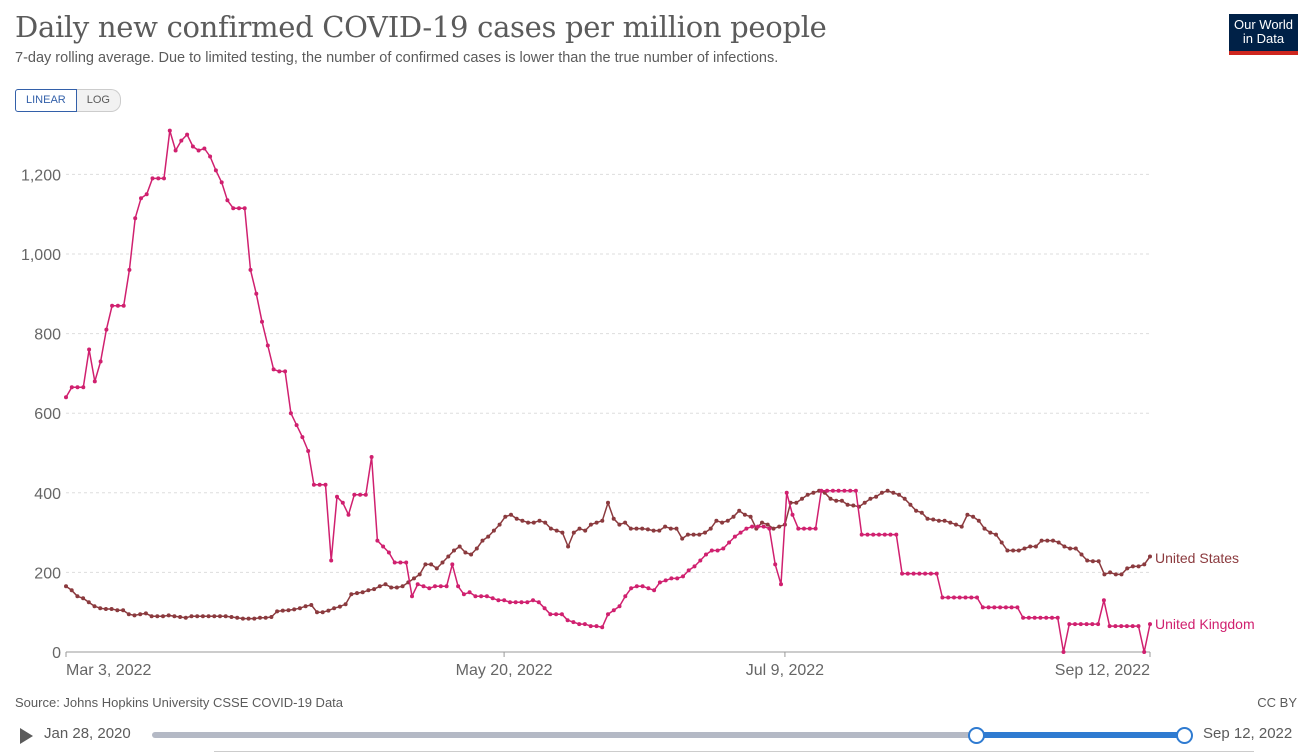 Image resolution: width=1306 pixels, height=756 pixels. I want to click on timeline-selected-range, so click(1079, 735).